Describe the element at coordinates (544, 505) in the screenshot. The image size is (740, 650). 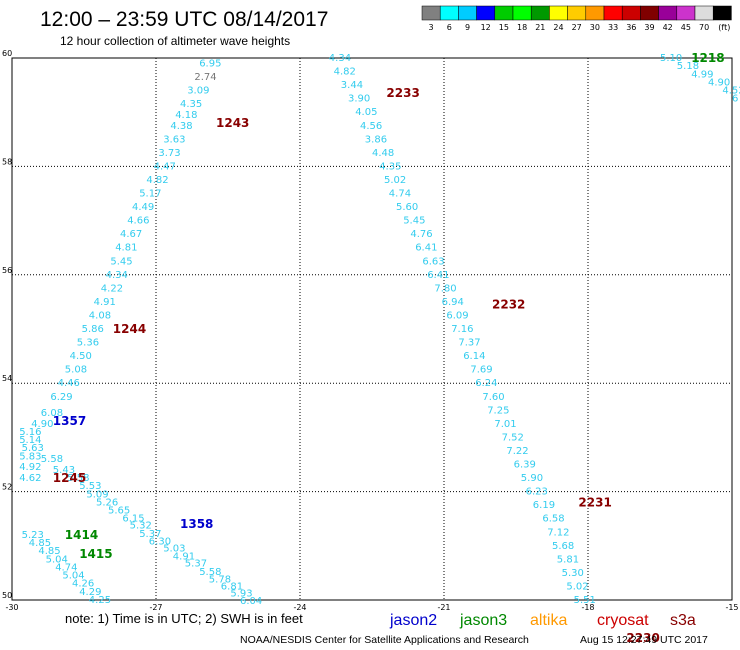
I see `swh-value: 6.19` at that location.